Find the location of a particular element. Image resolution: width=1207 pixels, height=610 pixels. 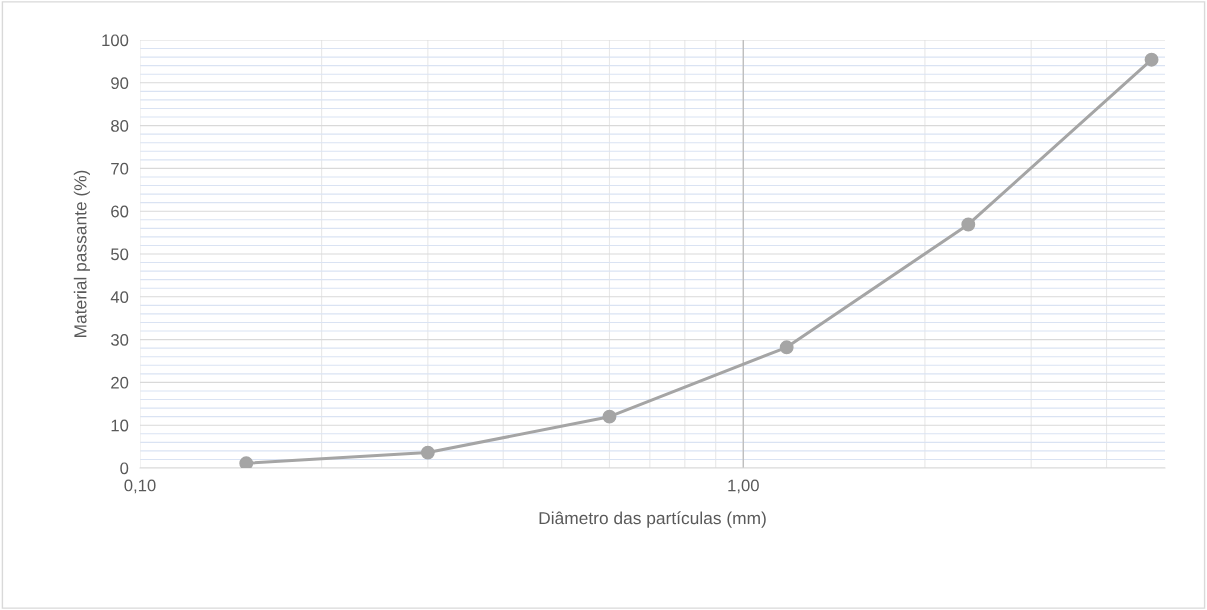

y-tick-label: 60 is located at coordinates (120, 211).